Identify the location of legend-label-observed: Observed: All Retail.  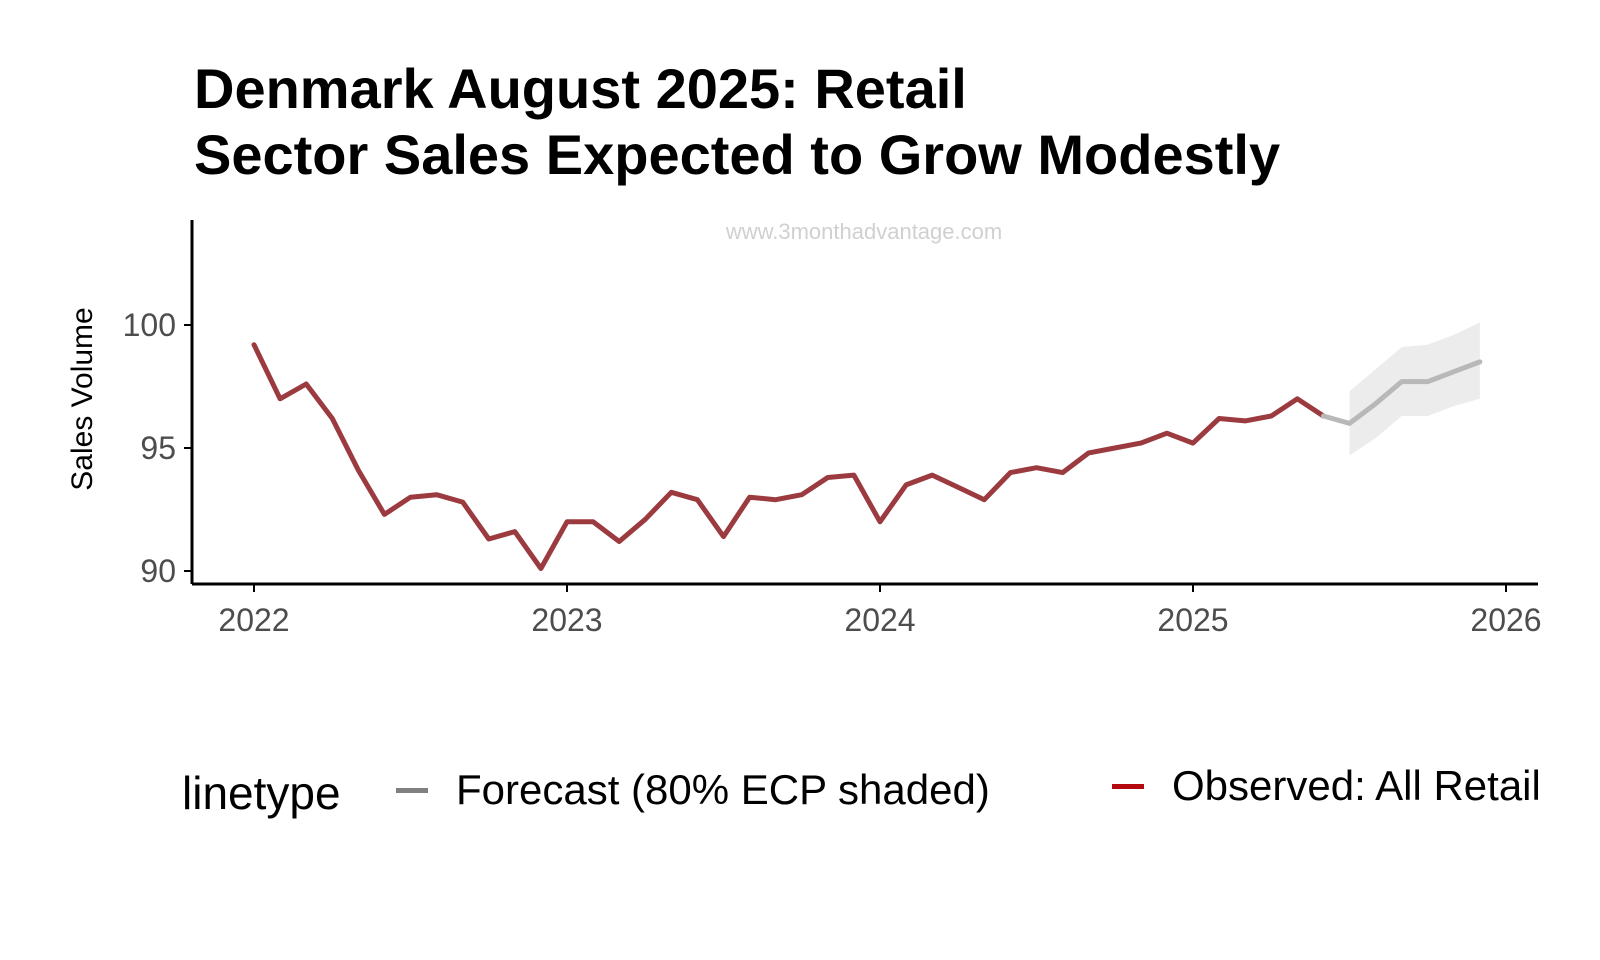
(1356, 785).